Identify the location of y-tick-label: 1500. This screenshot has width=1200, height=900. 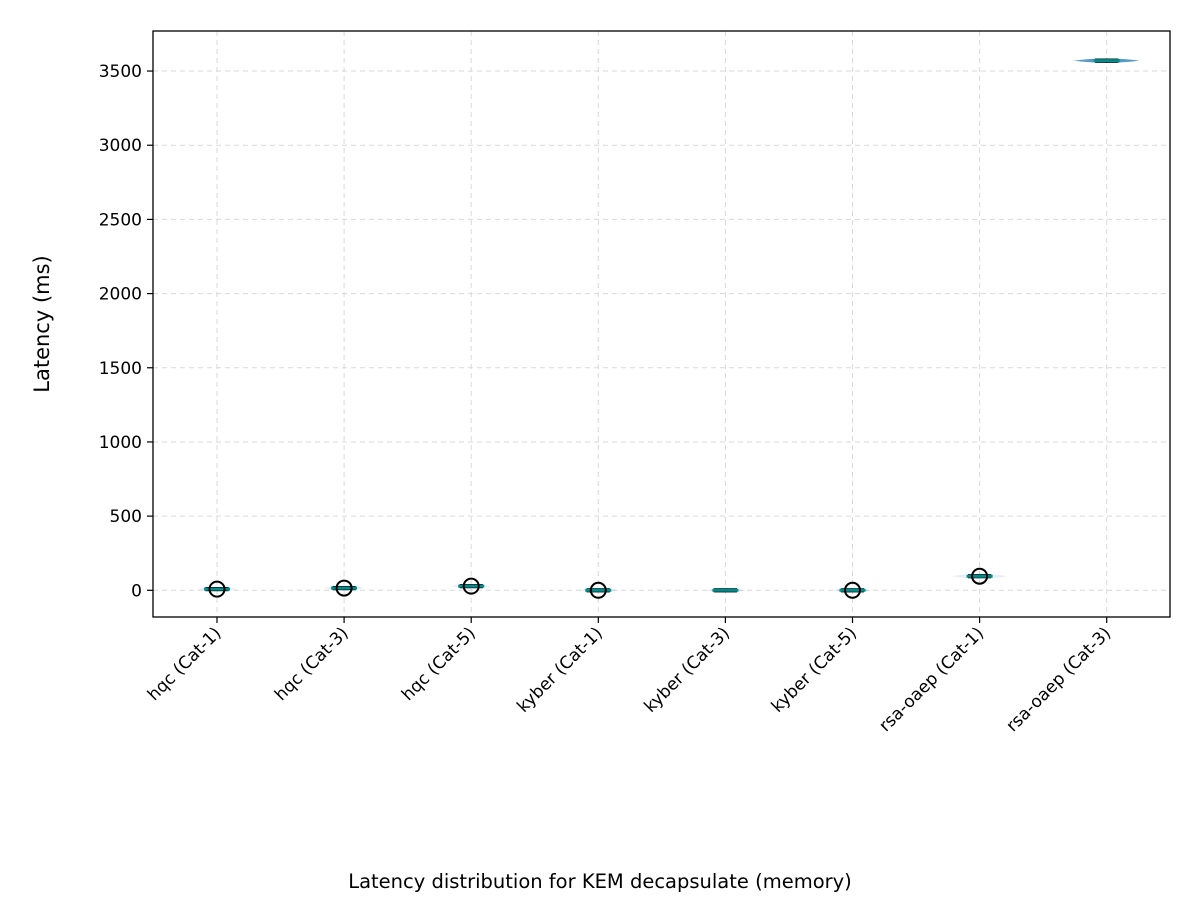
(120, 369).